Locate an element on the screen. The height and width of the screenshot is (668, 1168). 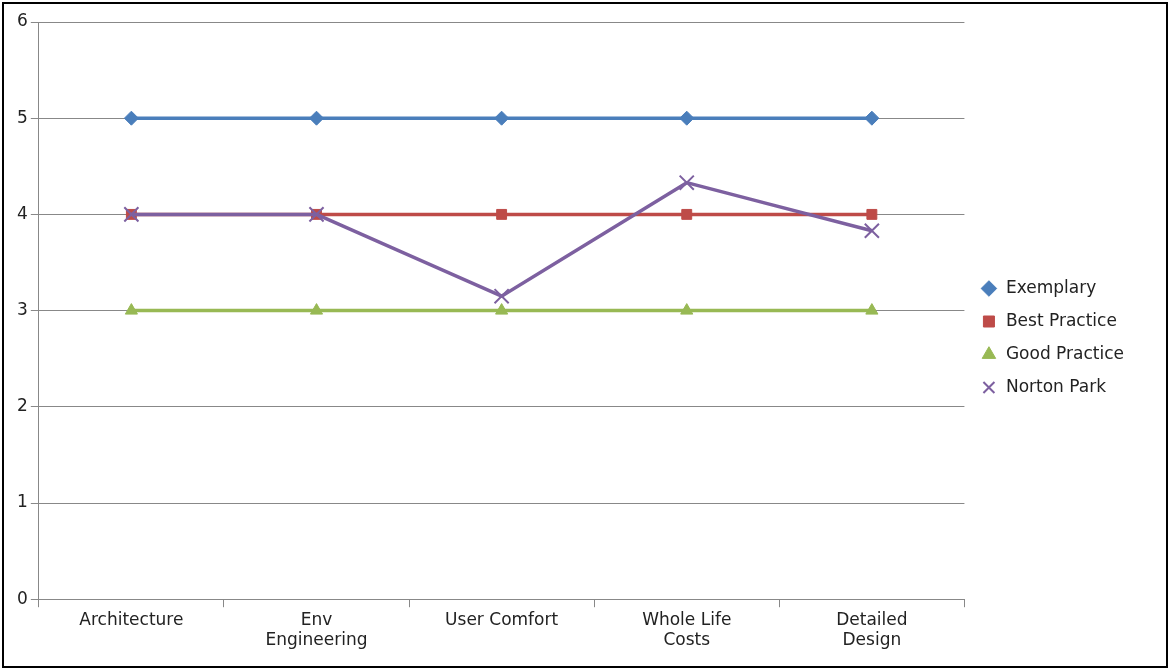
y-tick-label: 0 is located at coordinates (22, 597).